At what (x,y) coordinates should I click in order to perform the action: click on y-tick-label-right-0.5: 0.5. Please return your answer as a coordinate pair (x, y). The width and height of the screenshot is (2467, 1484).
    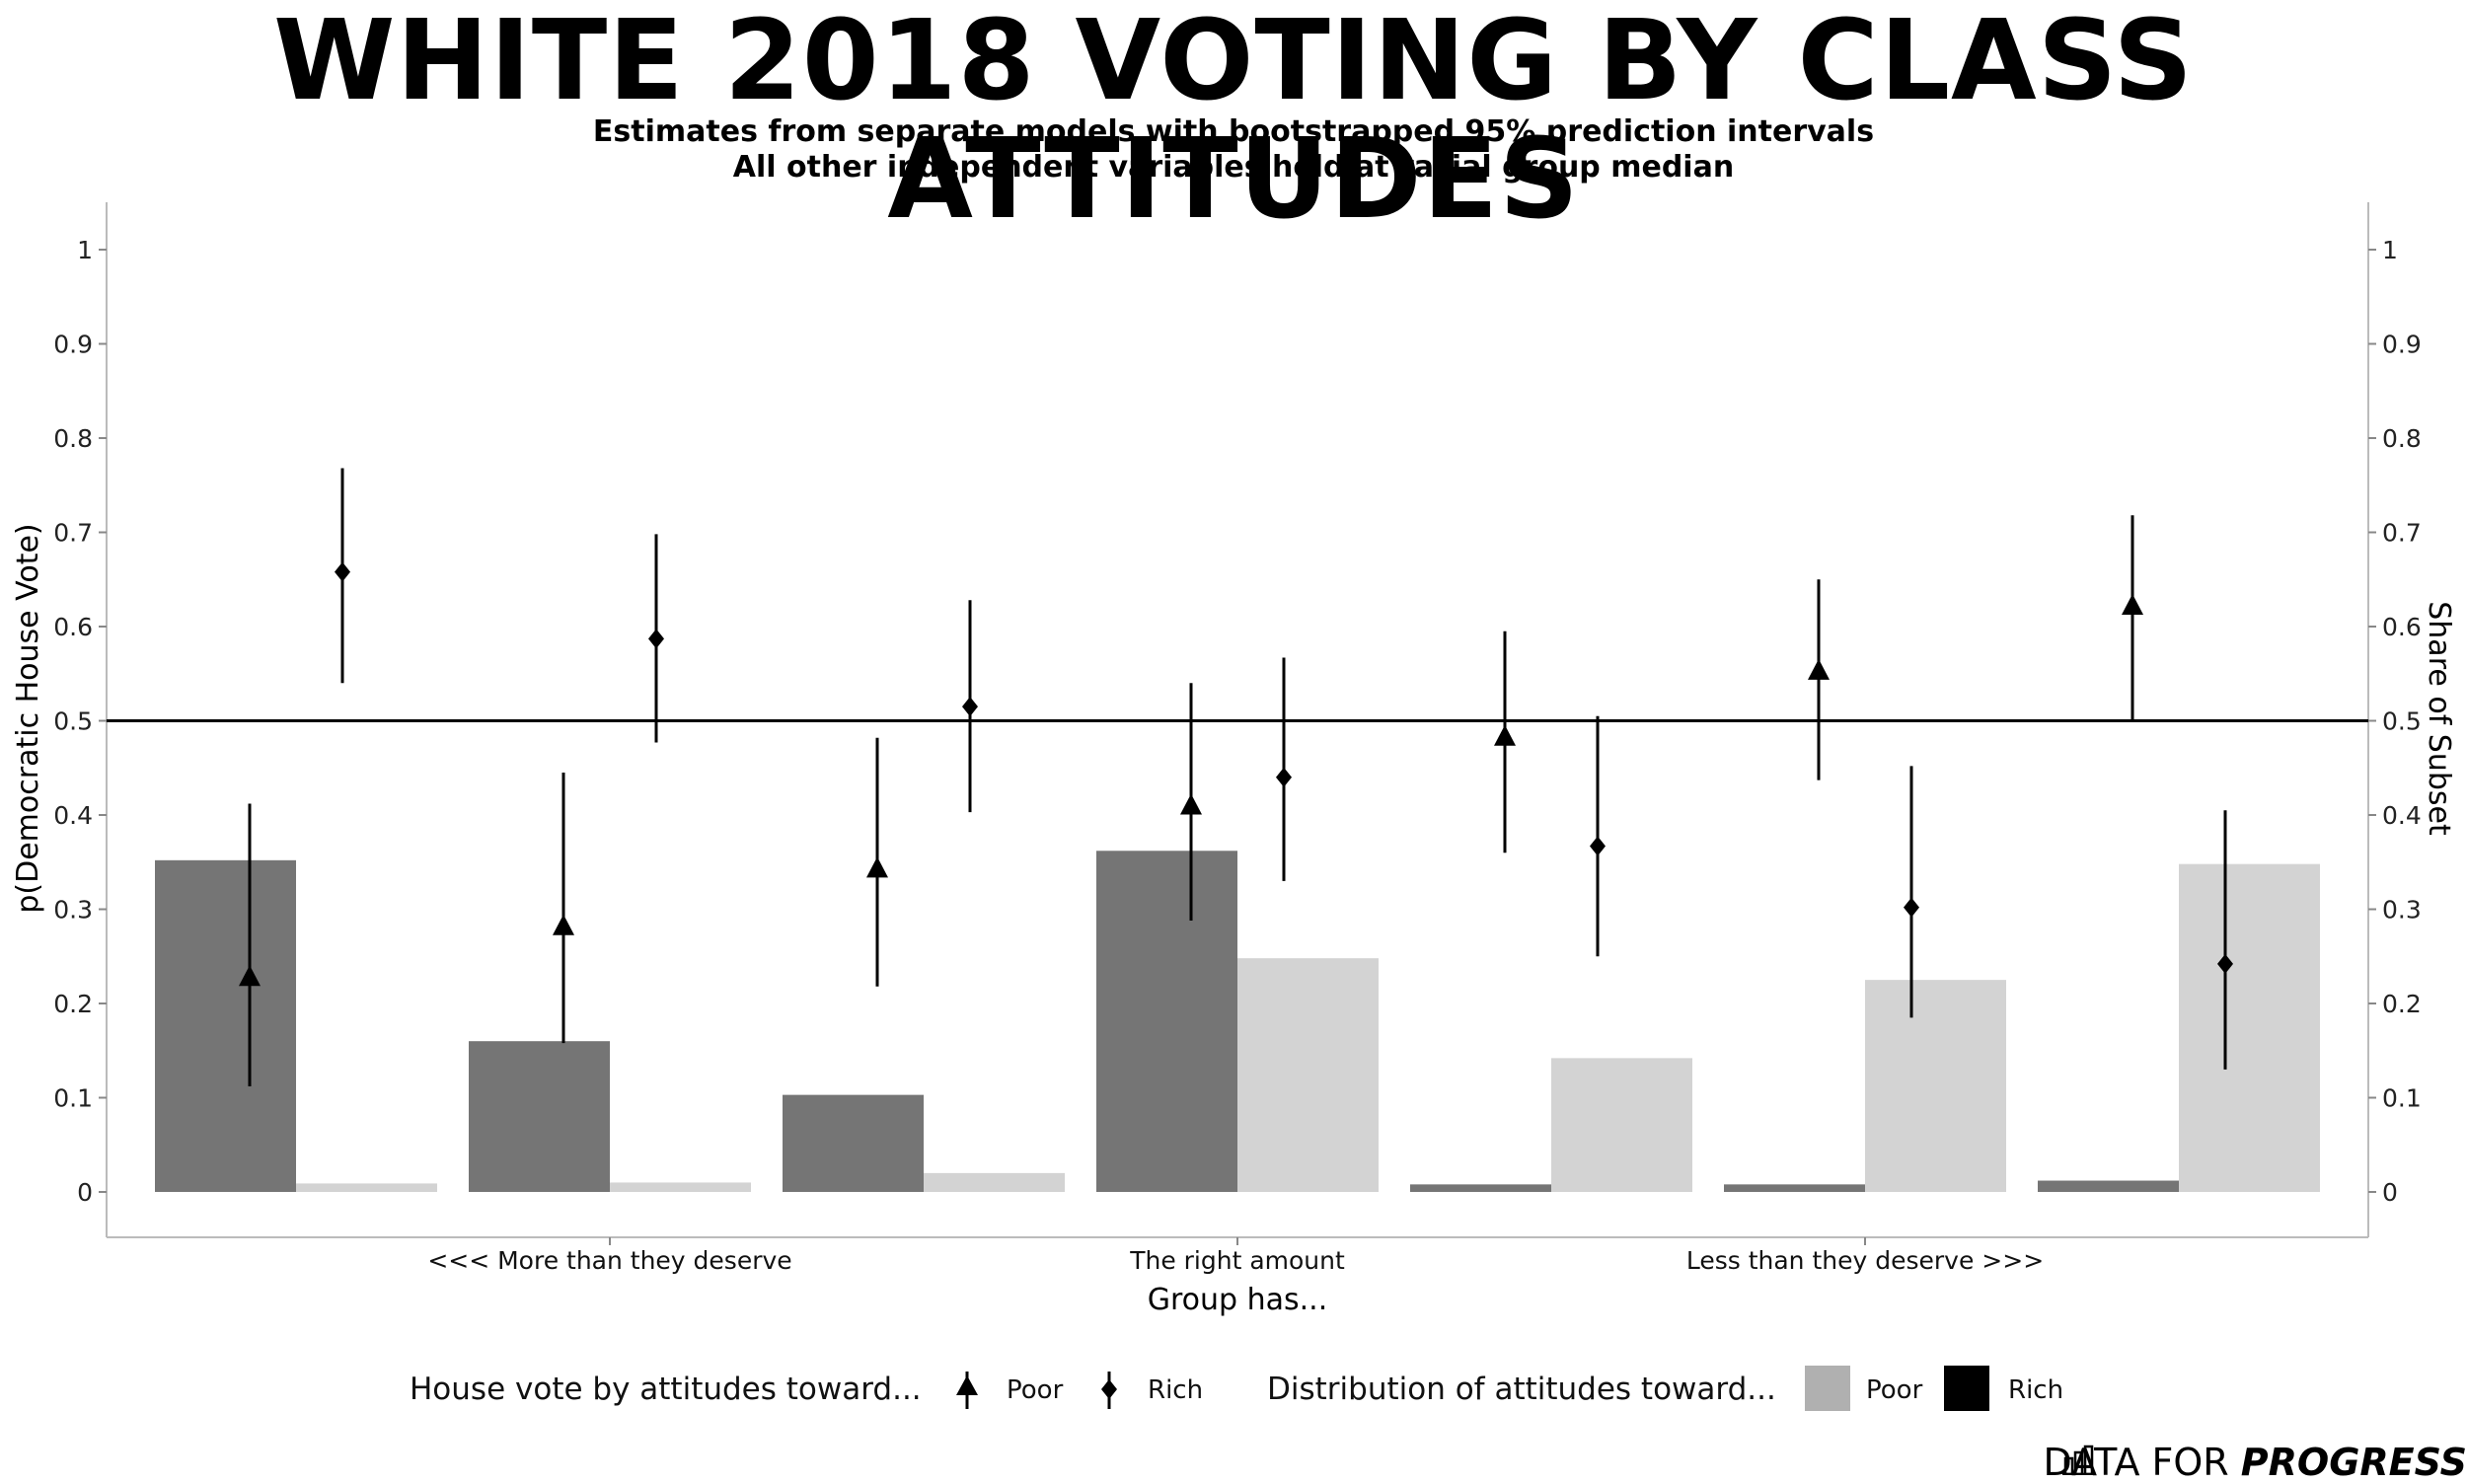
    Looking at the image, I should click on (2402, 721).